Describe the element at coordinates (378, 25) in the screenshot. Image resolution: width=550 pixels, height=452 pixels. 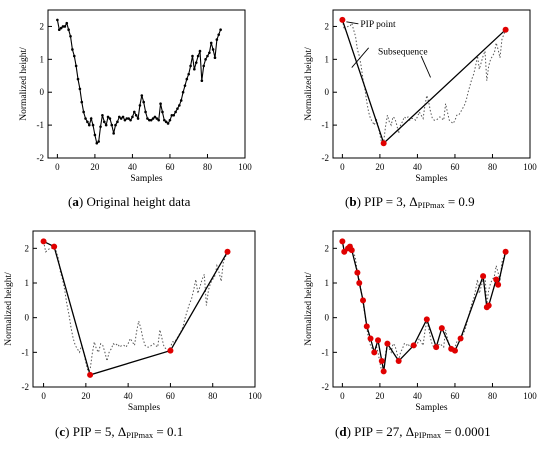
I see `annotation-pip-point: PIP point` at that location.